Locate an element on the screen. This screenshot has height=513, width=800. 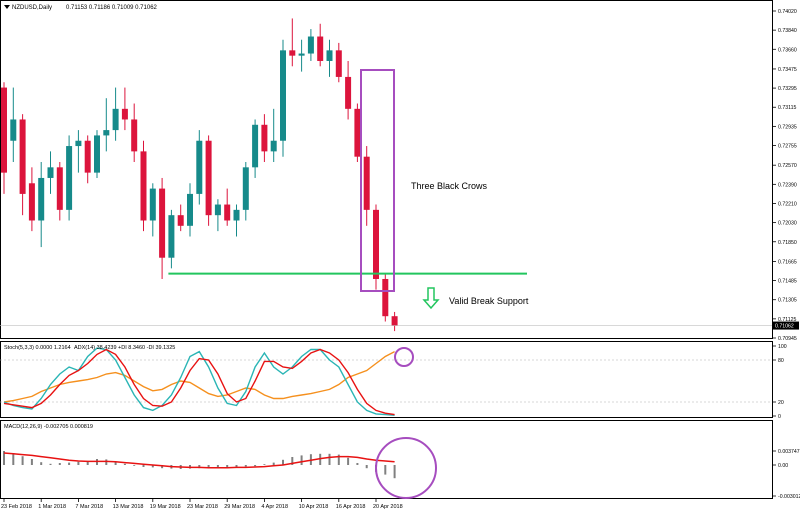
price-tick-label: 0.73115 is located at coordinates (787, 108).